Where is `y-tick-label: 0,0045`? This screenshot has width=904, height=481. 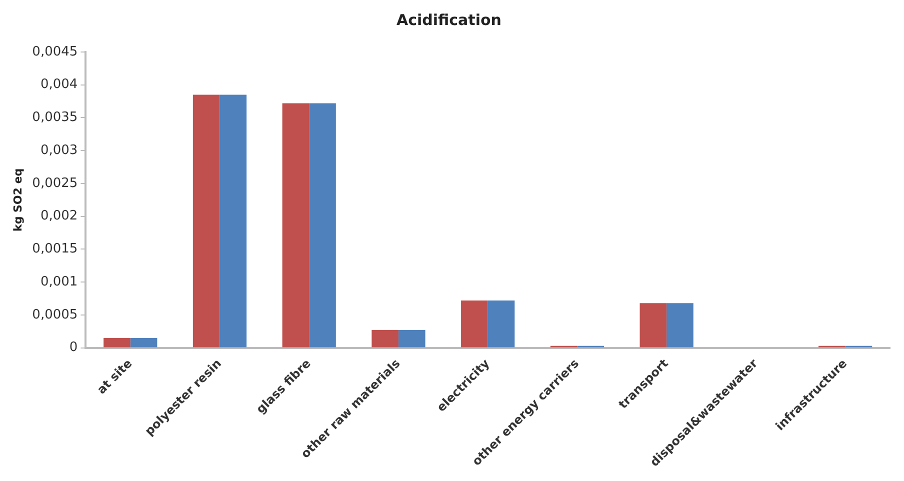 y-tick-label: 0,0045 is located at coordinates (55, 52).